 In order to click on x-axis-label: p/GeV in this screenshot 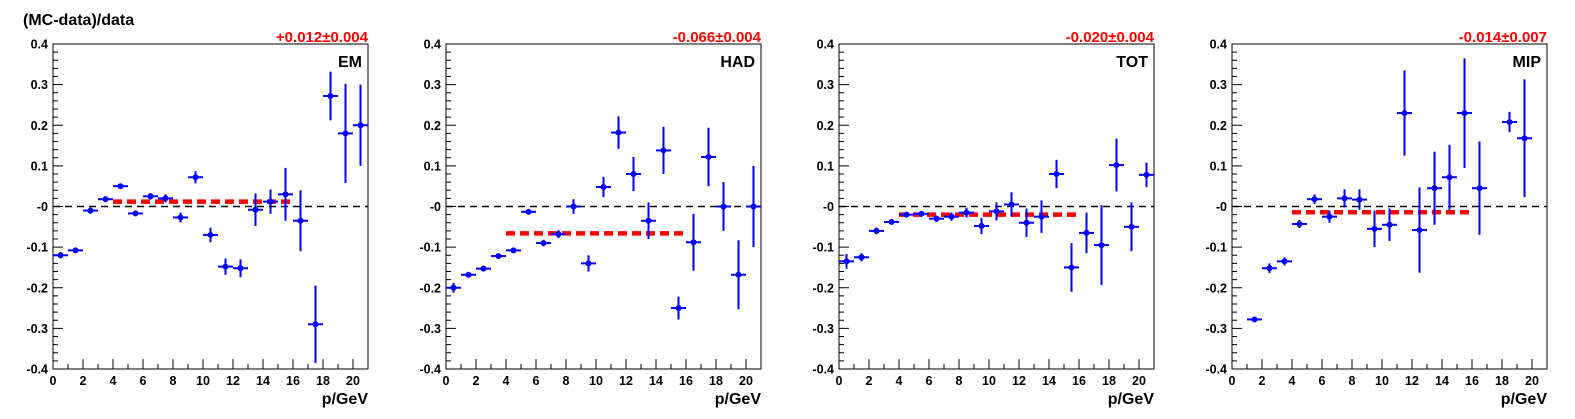, I will do `click(345, 399)`.